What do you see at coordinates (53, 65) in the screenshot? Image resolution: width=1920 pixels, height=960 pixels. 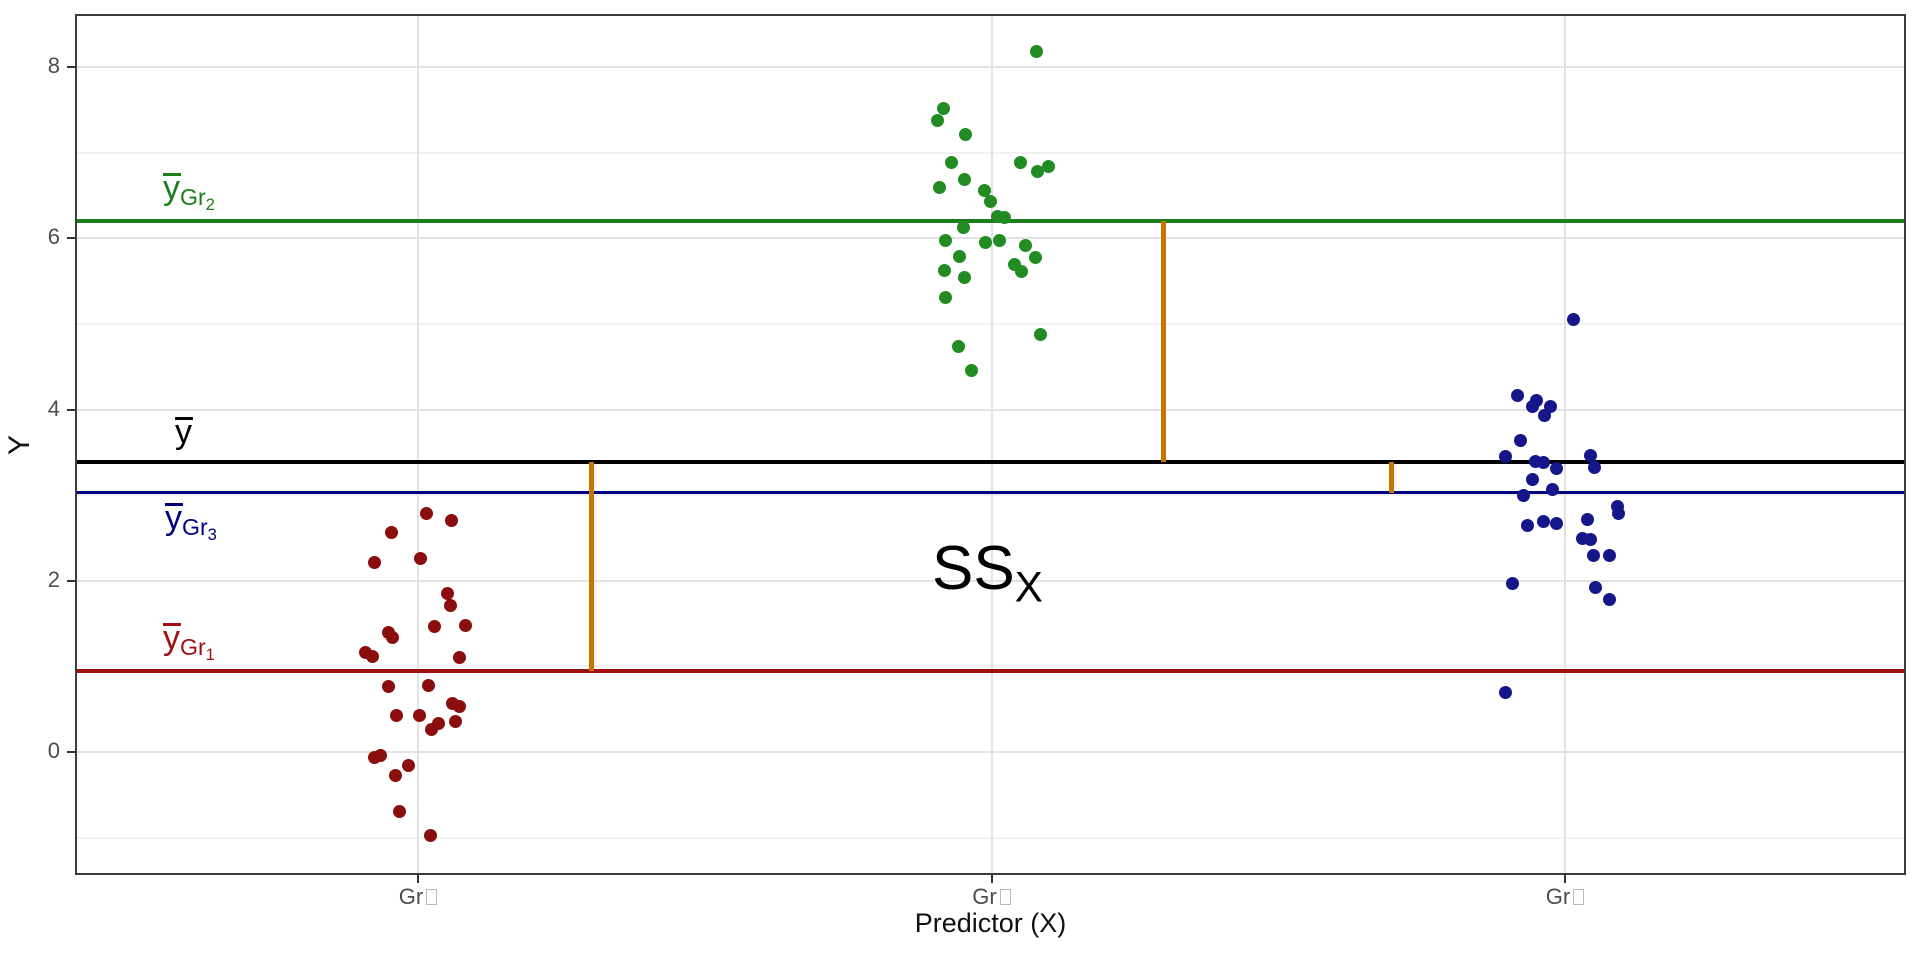 I see `y-tick-label: 8` at bounding box center [53, 65].